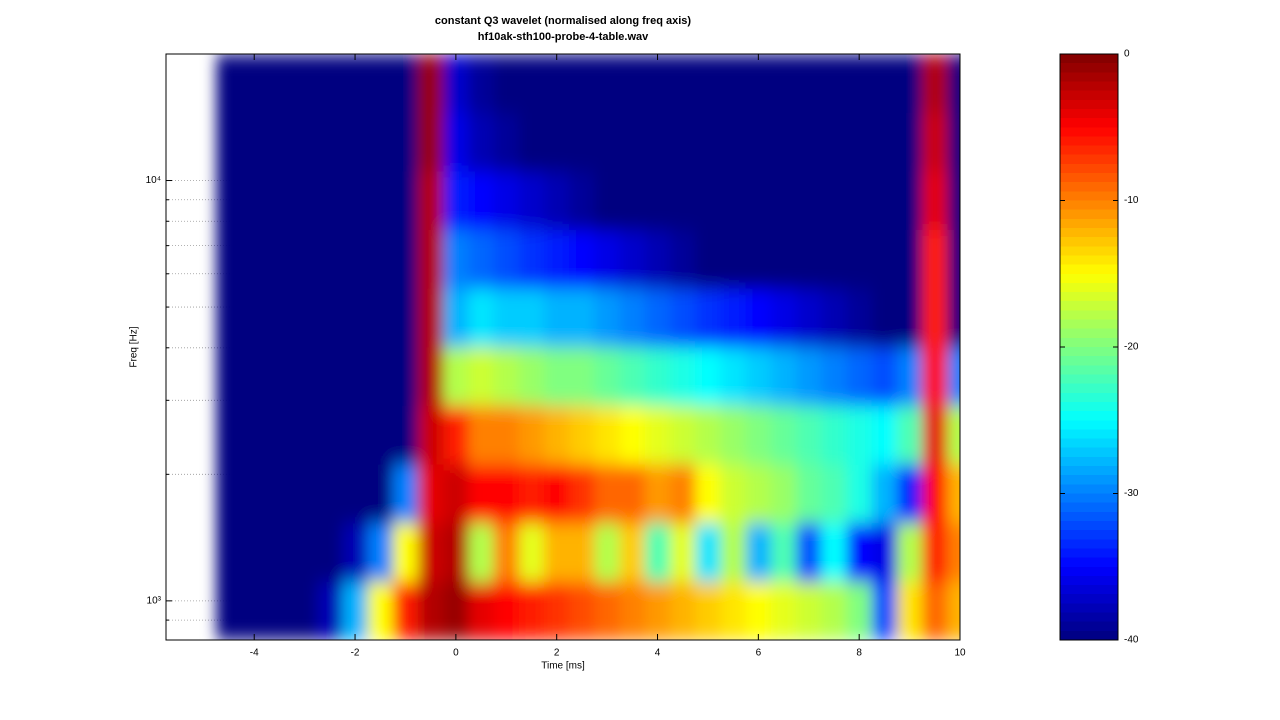 This screenshot has height=720, width=1280. What do you see at coordinates (153, 180) in the screenshot?
I see `y-tick-label: 10⁴` at bounding box center [153, 180].